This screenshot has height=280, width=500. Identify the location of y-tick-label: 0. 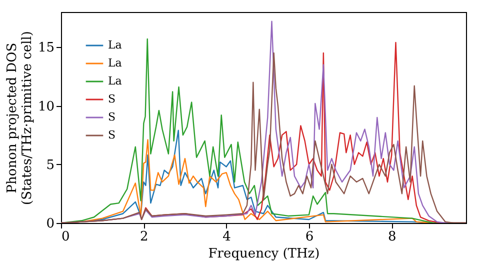
(50, 224).